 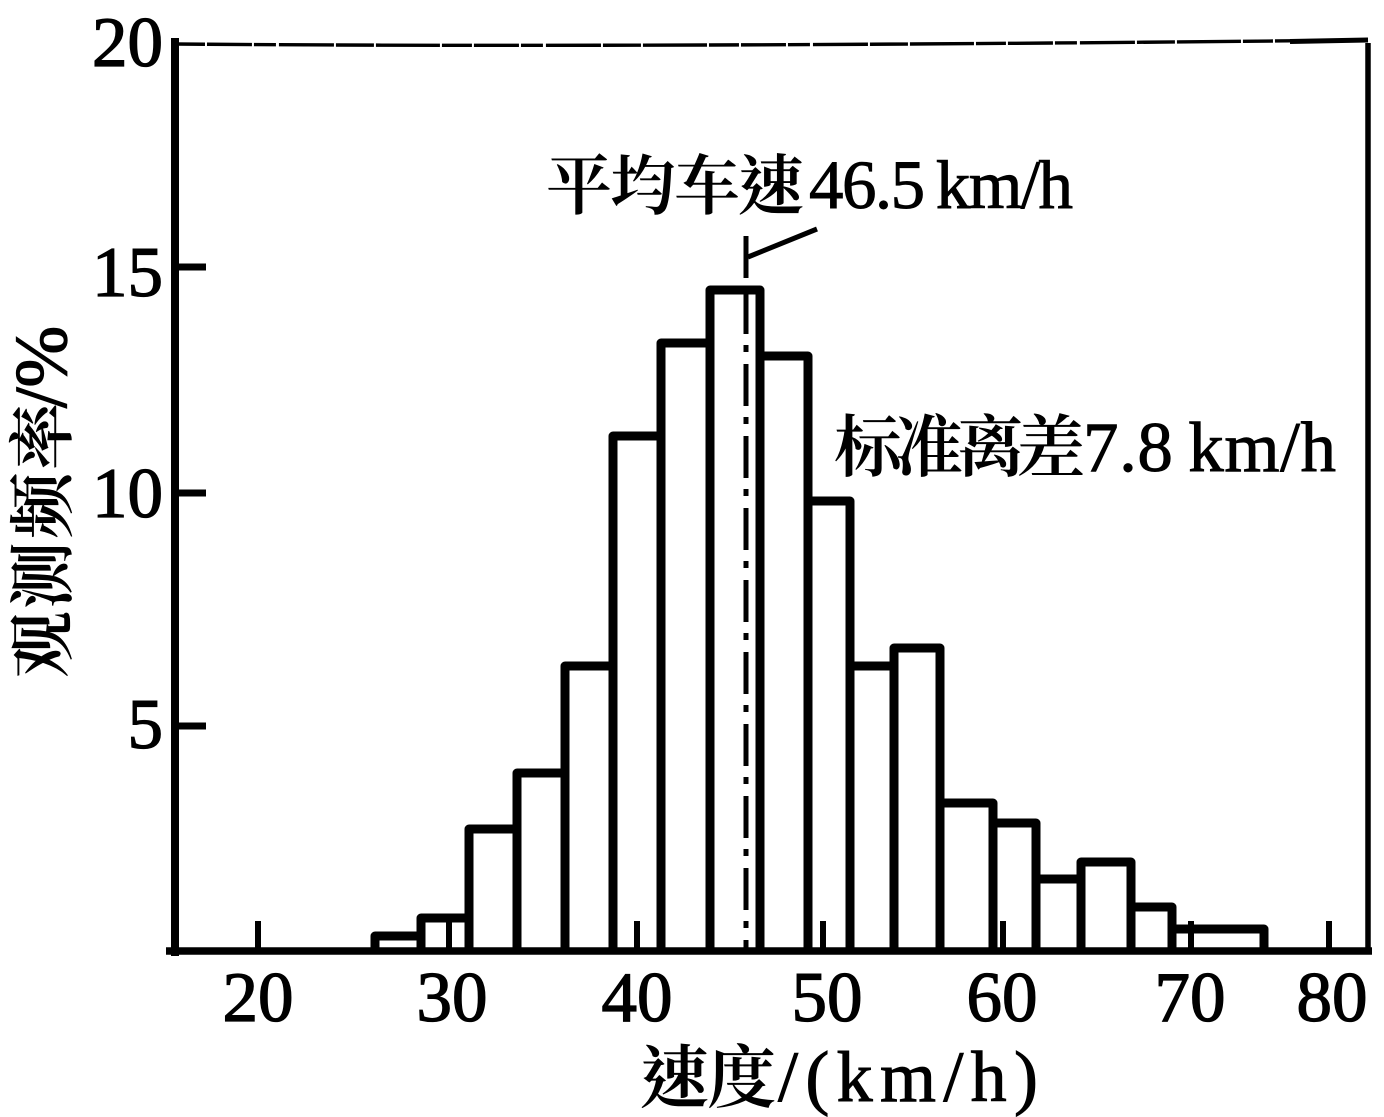 I want to click on svg-text: 7.8 km/h, so click(x=1209, y=448).